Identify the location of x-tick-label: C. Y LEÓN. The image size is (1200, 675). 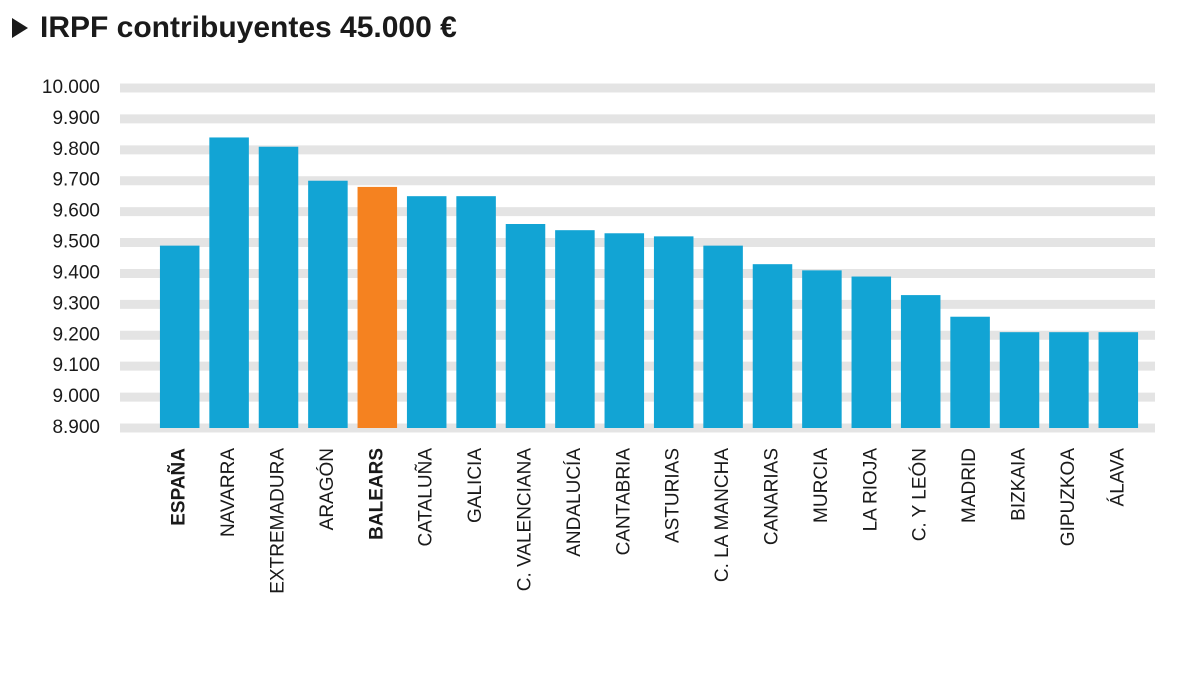
(920, 494).